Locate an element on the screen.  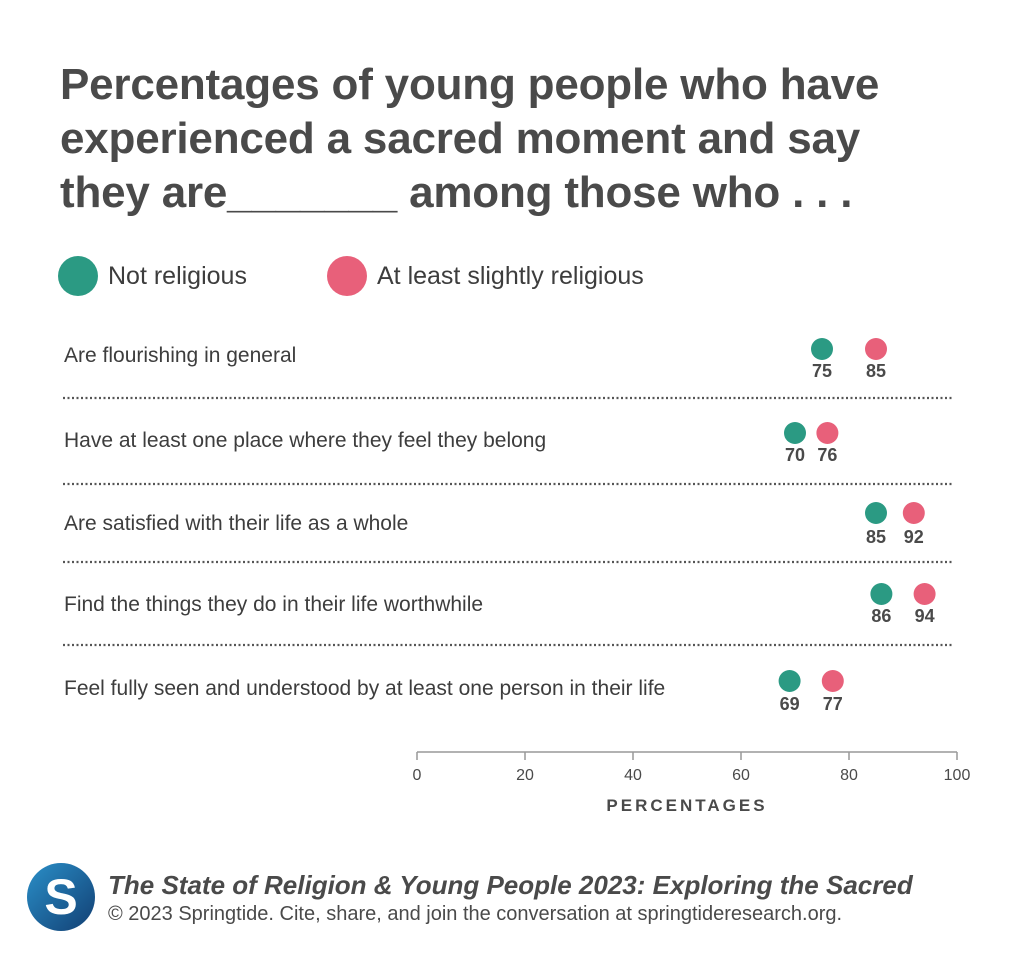
x-tick-label: 40 is located at coordinates (633, 775).